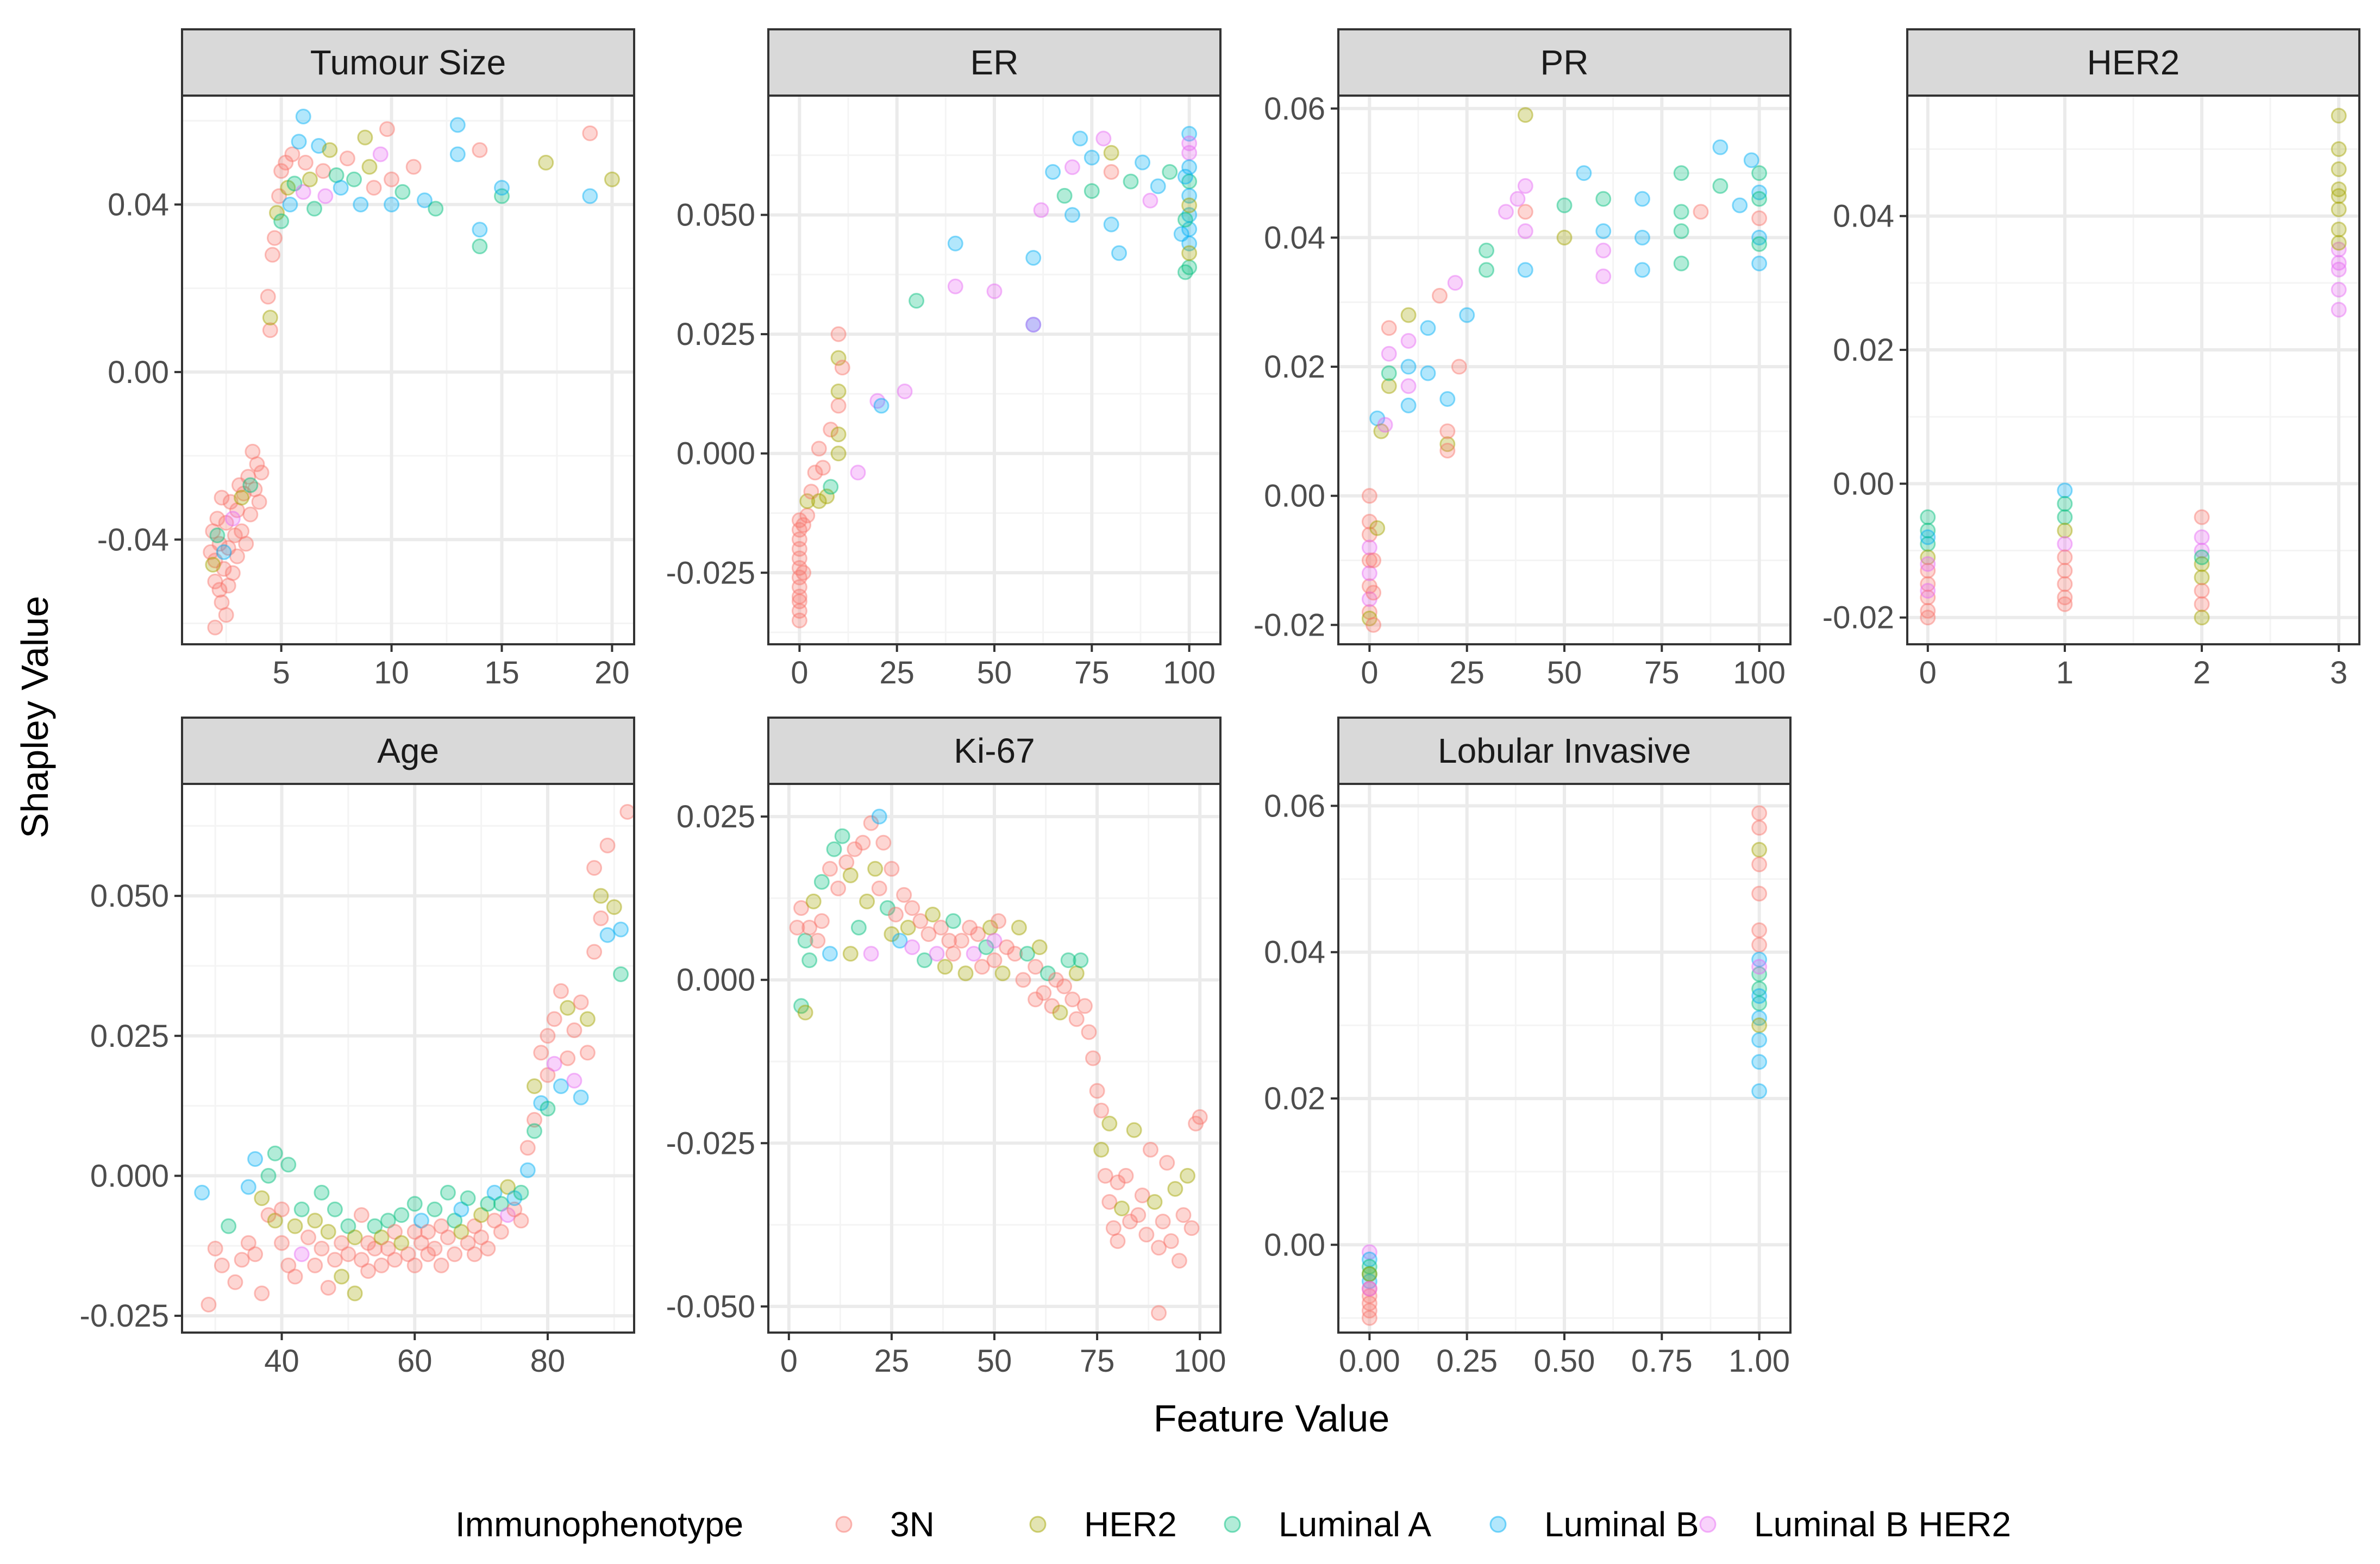  I want to click on x-tick-label: 25, so click(892, 1361).